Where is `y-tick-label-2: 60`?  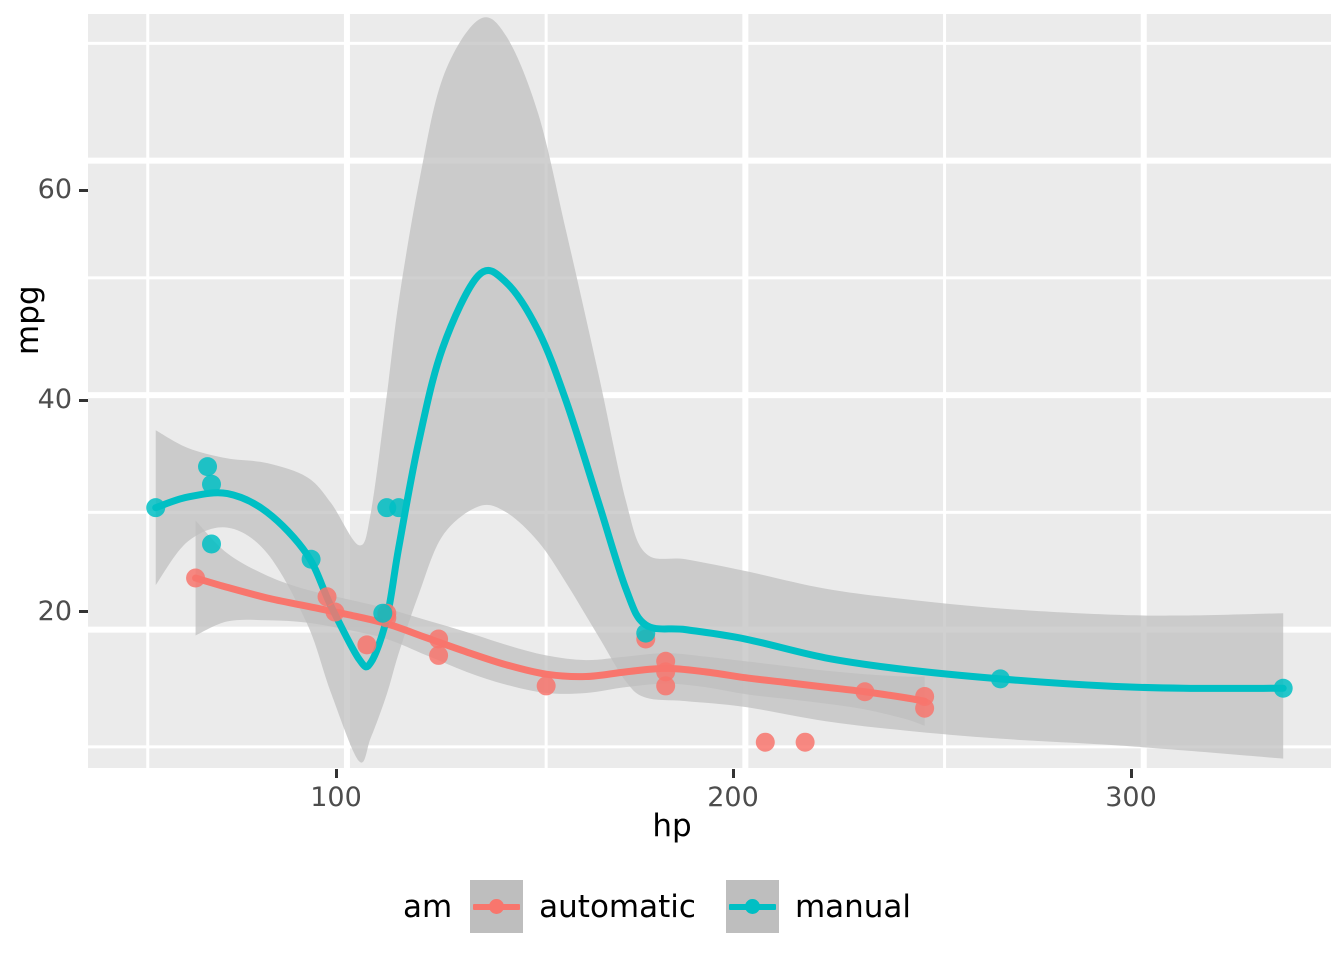
y-tick-label-2: 60 is located at coordinates (54, 189).